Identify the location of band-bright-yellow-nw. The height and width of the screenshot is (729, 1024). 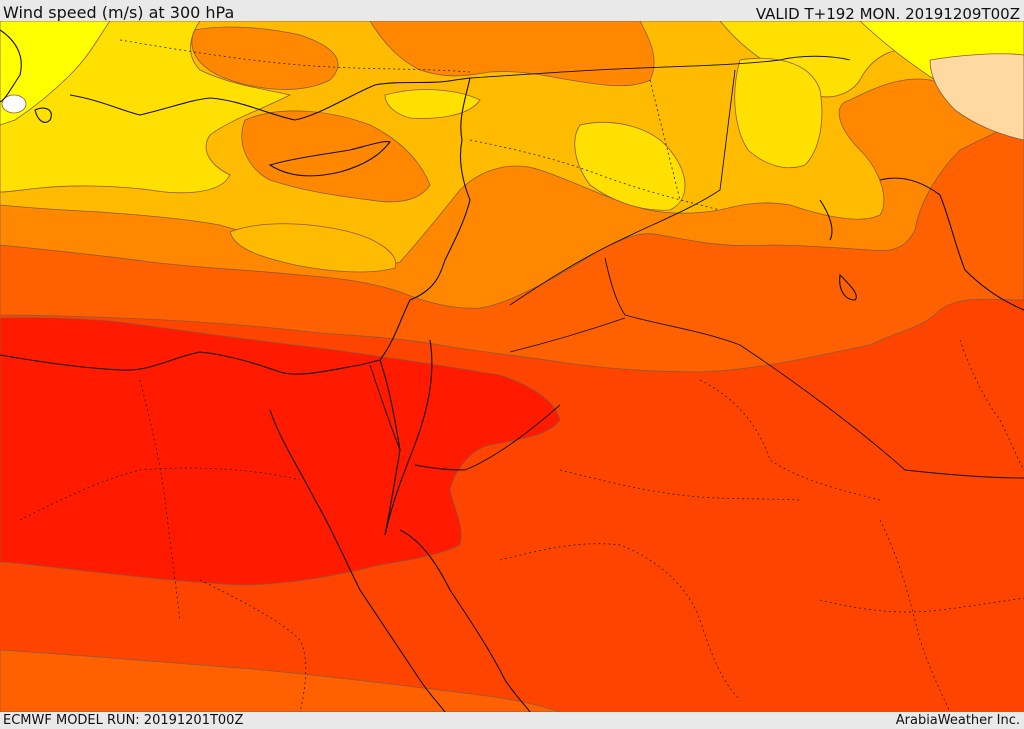
(55, 73).